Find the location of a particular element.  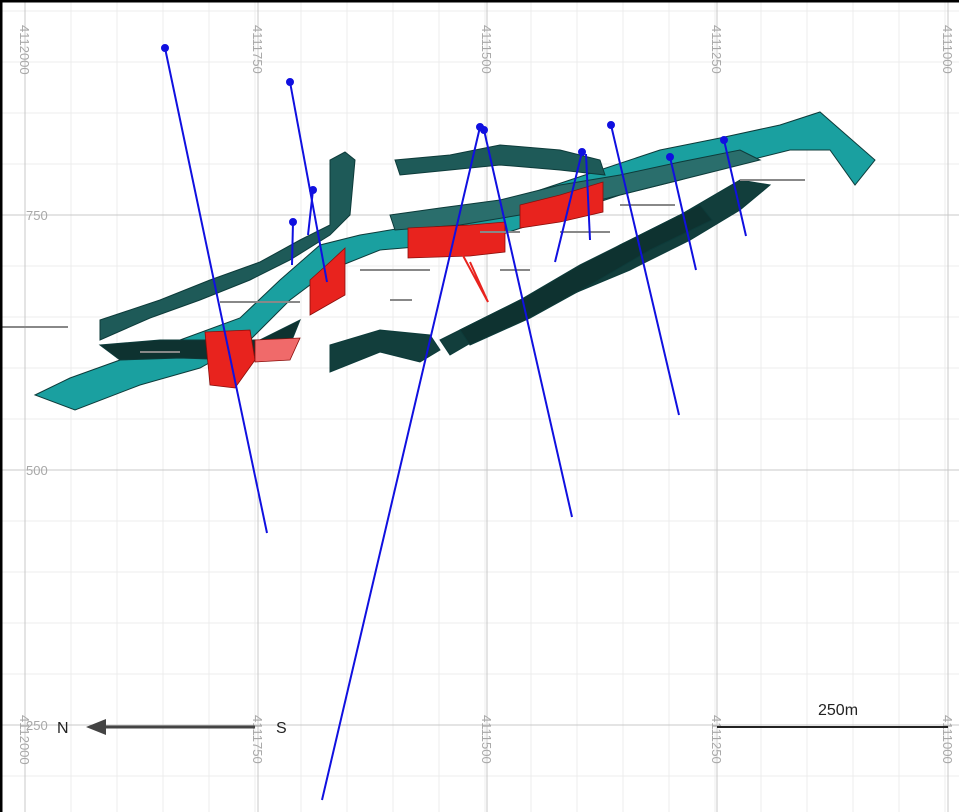

scale-bar: 250m is located at coordinates (832, 715).